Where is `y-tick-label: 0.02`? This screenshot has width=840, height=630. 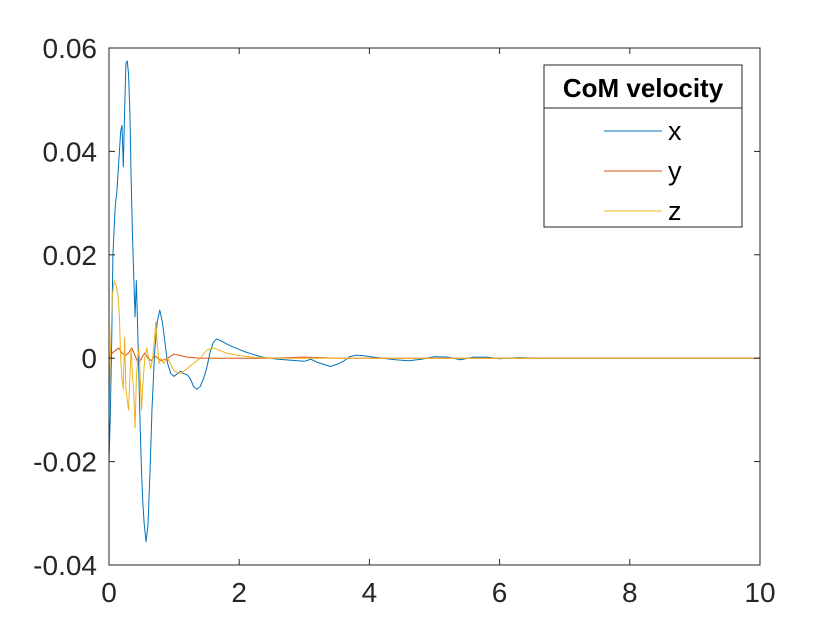
y-tick-label: 0.02 is located at coordinates (70, 255).